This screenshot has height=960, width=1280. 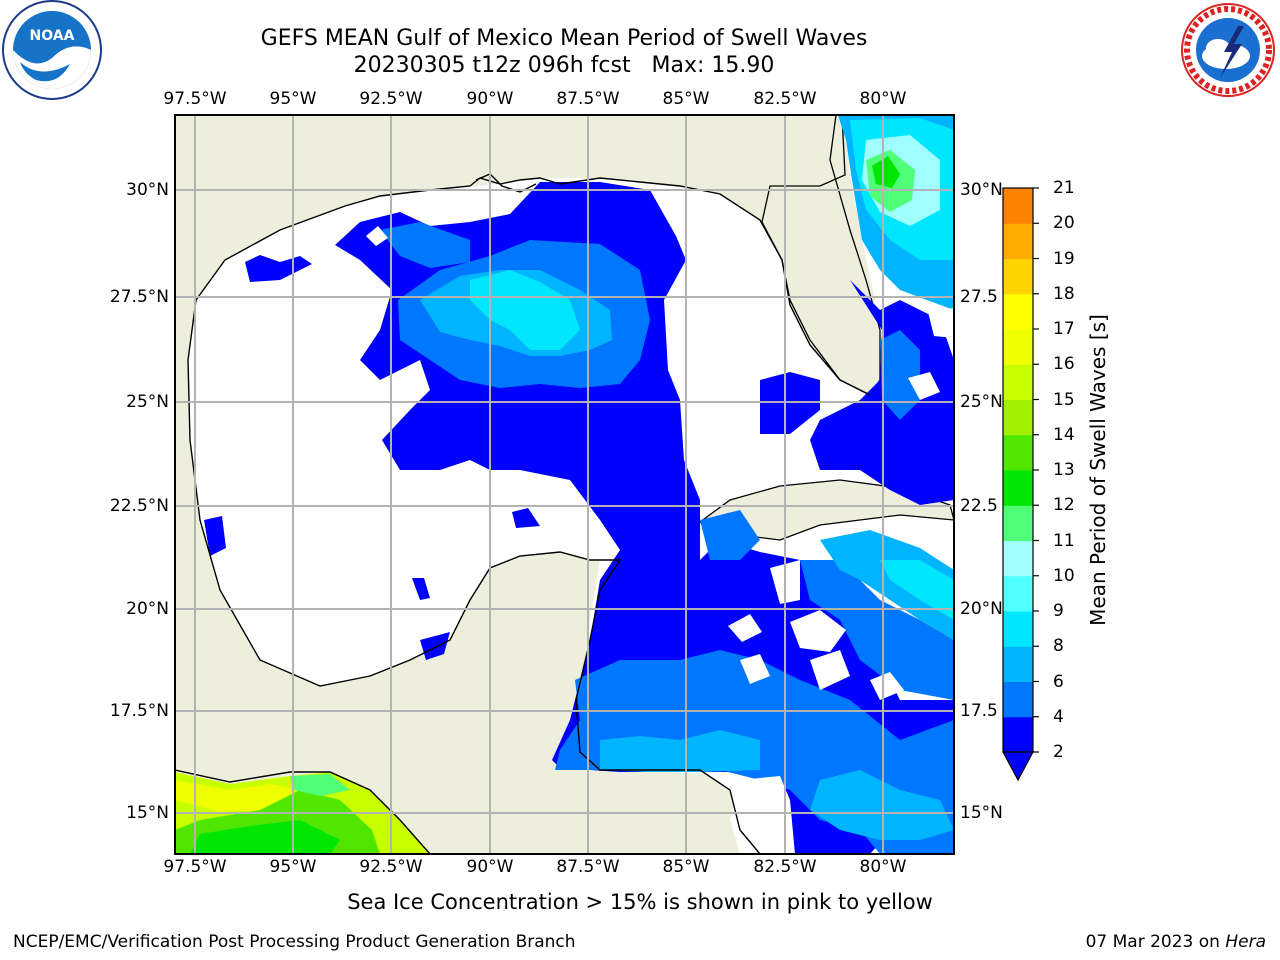 What do you see at coordinates (391, 867) in the screenshot?
I see `lon-tick-bottom: 92.5°W` at bounding box center [391, 867].